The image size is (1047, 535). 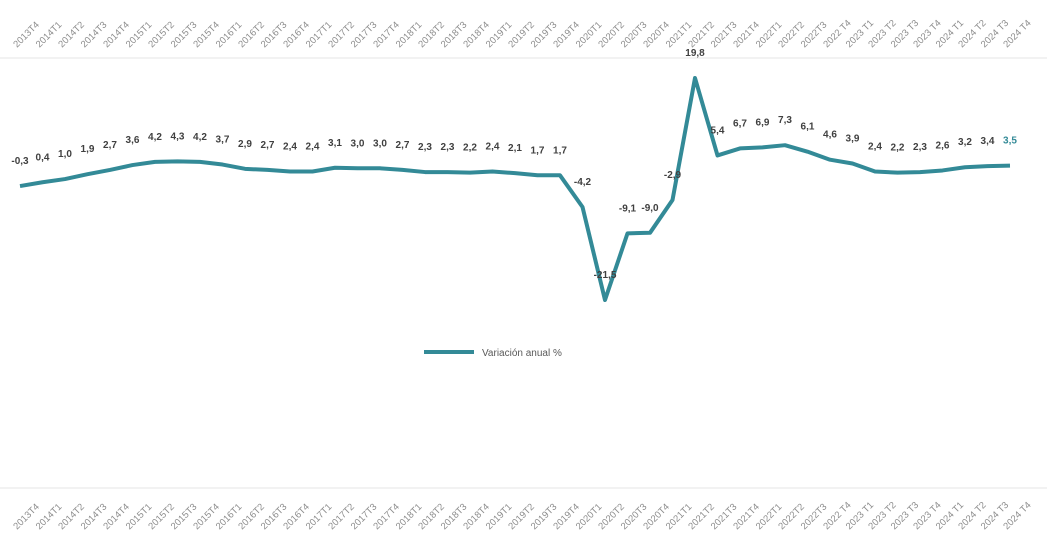 What do you see at coordinates (830, 135) in the screenshot?
I see `data-label: 4,6` at bounding box center [830, 135].